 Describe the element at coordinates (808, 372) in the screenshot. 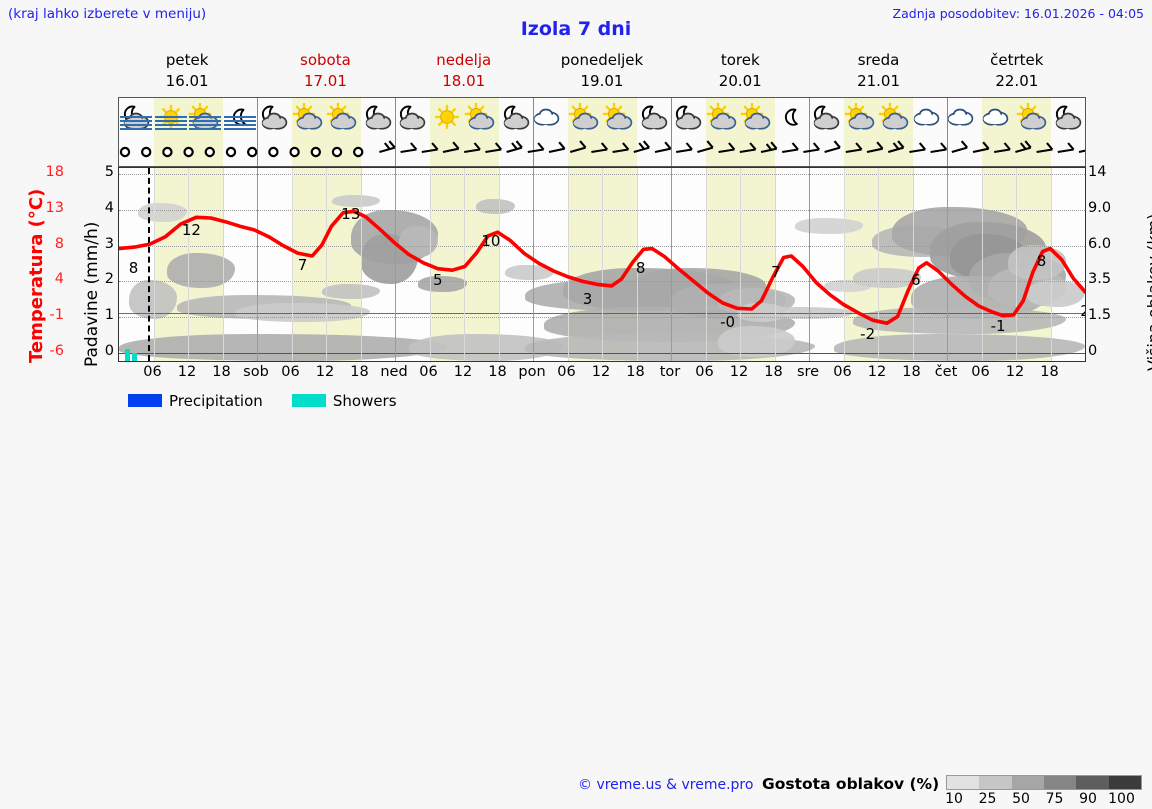

I see `x-tick-label: sre` at that location.